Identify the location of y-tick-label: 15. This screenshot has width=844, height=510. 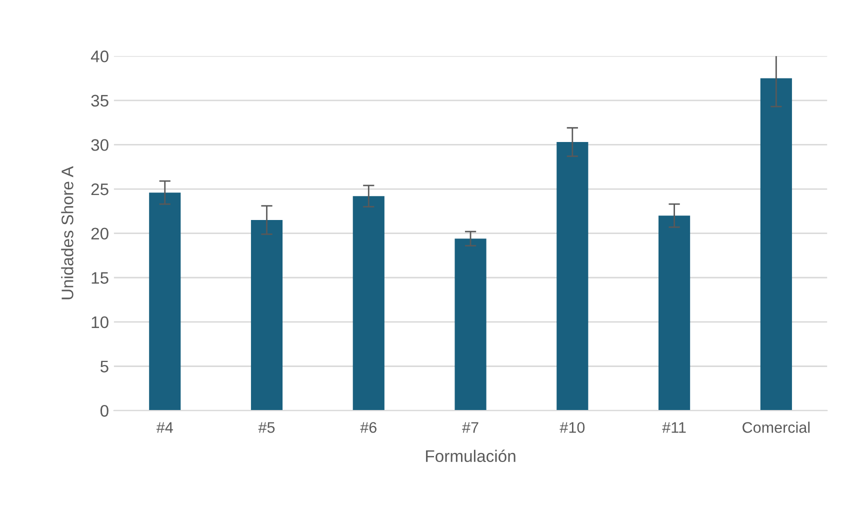
(100, 278).